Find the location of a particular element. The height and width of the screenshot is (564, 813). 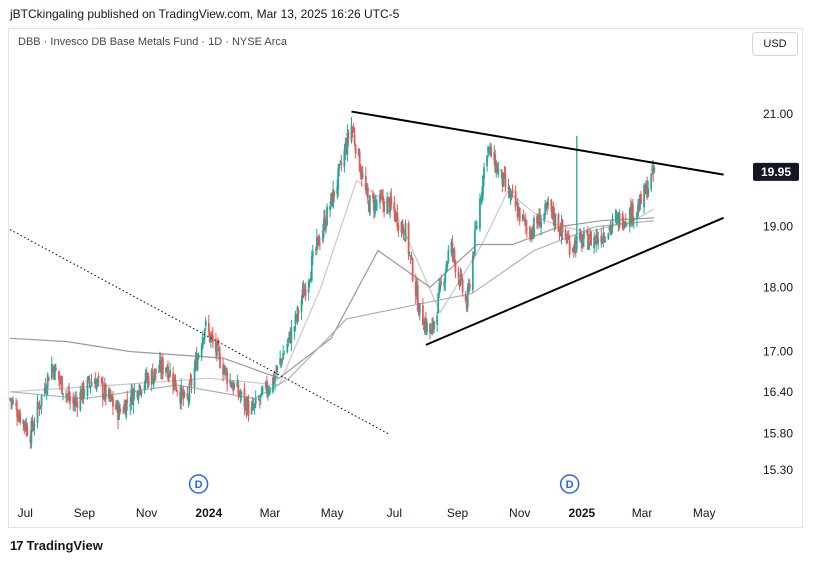

tradingview-logo-icon: 17 is located at coordinates (17, 545).